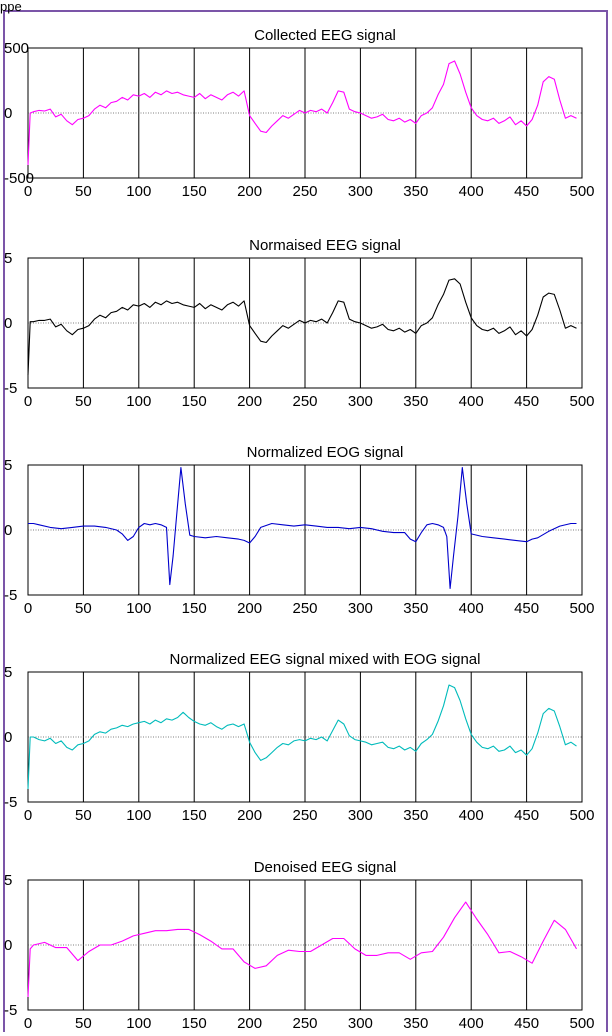 The width and height of the screenshot is (612, 1036). Describe the element at coordinates (325, 867) in the screenshot. I see `chart-title: Denoised EEG signal` at that location.